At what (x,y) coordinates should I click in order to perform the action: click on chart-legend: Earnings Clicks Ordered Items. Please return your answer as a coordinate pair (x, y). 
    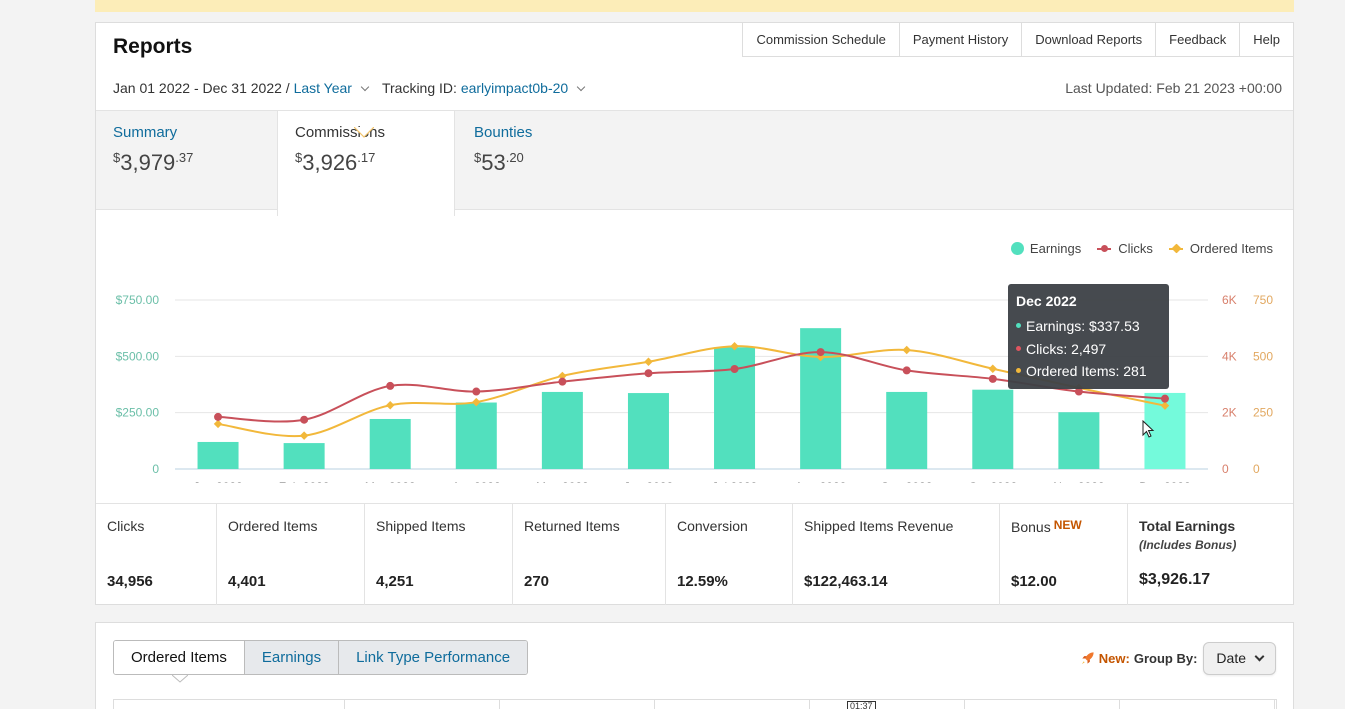
    Looking at the image, I should click on (1134, 248).